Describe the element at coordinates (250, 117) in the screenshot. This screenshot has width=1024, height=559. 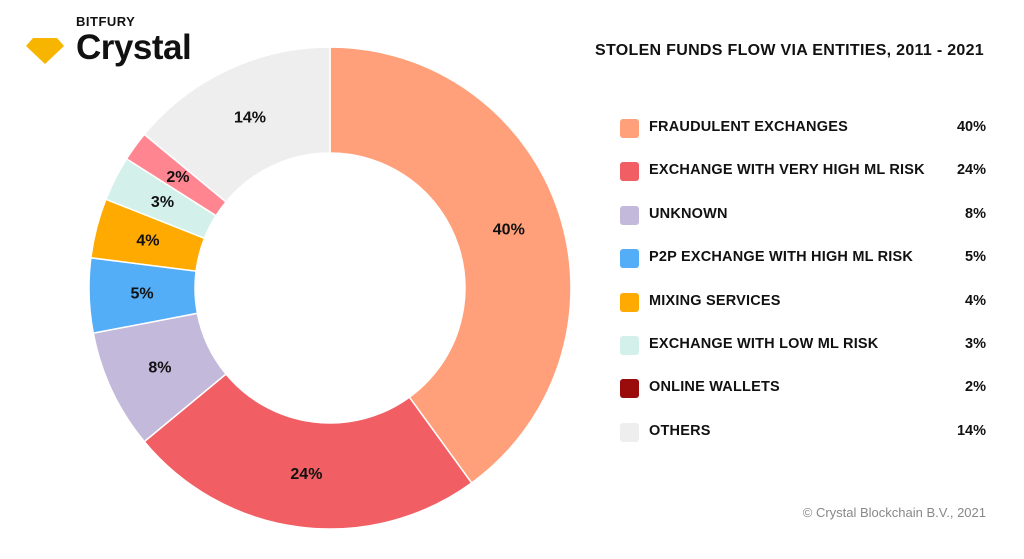
I see `slice-data-label: 14%` at that location.